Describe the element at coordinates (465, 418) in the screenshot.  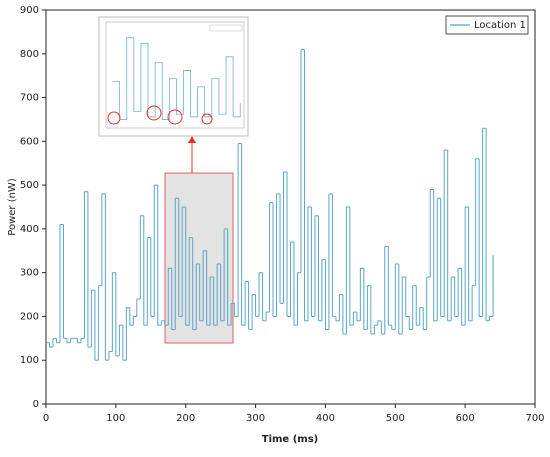
I see `x-tick-label: 600` at that location.